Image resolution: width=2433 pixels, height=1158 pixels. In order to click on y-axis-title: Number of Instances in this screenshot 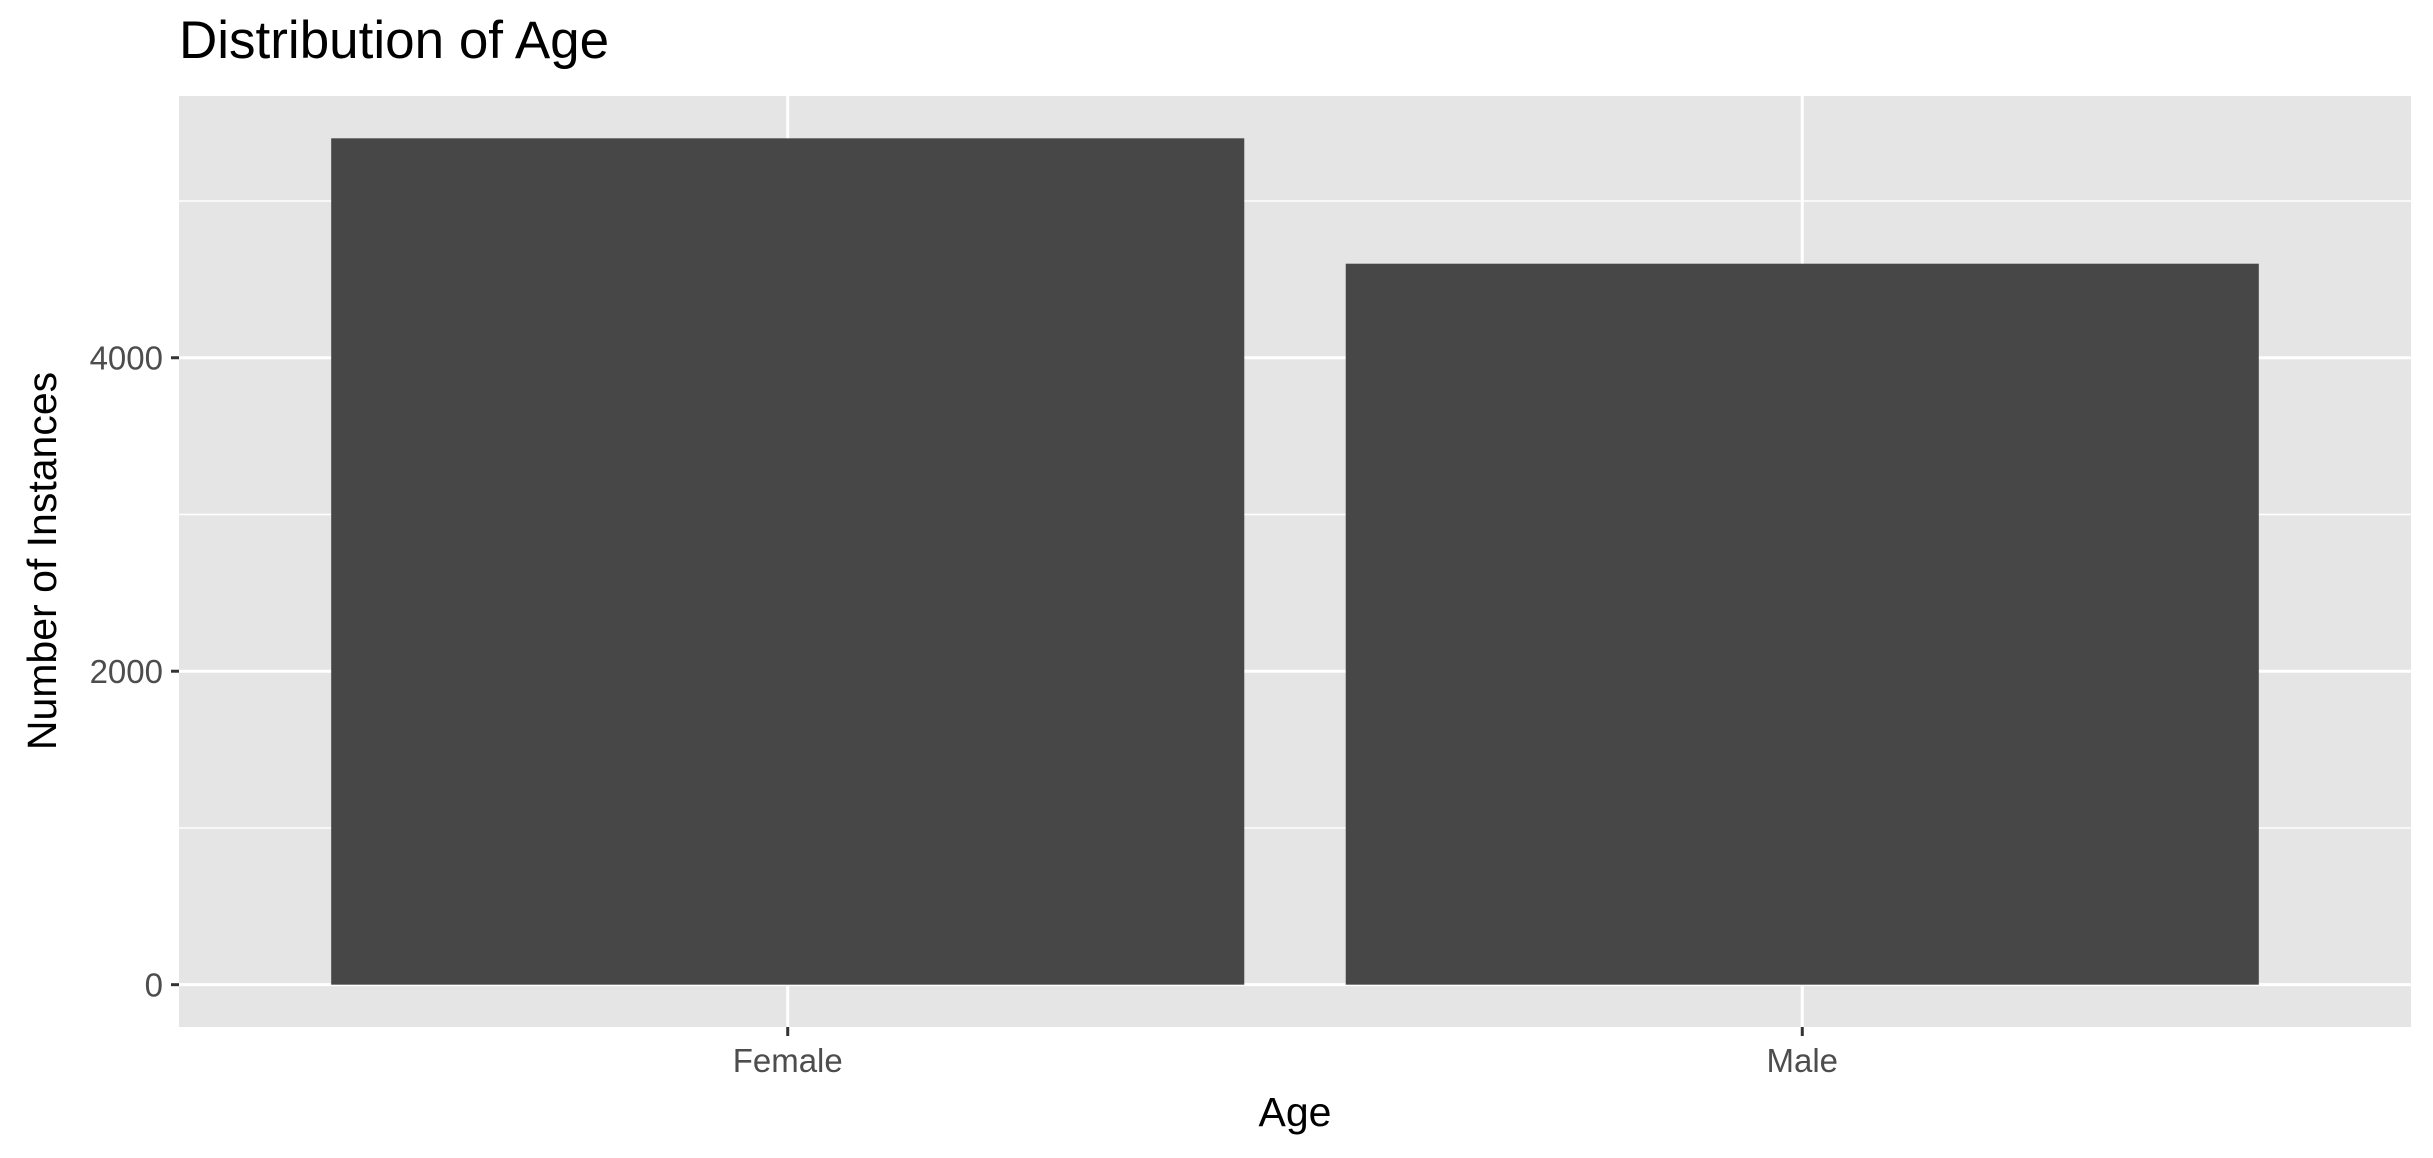, I will do `click(42, 561)`.